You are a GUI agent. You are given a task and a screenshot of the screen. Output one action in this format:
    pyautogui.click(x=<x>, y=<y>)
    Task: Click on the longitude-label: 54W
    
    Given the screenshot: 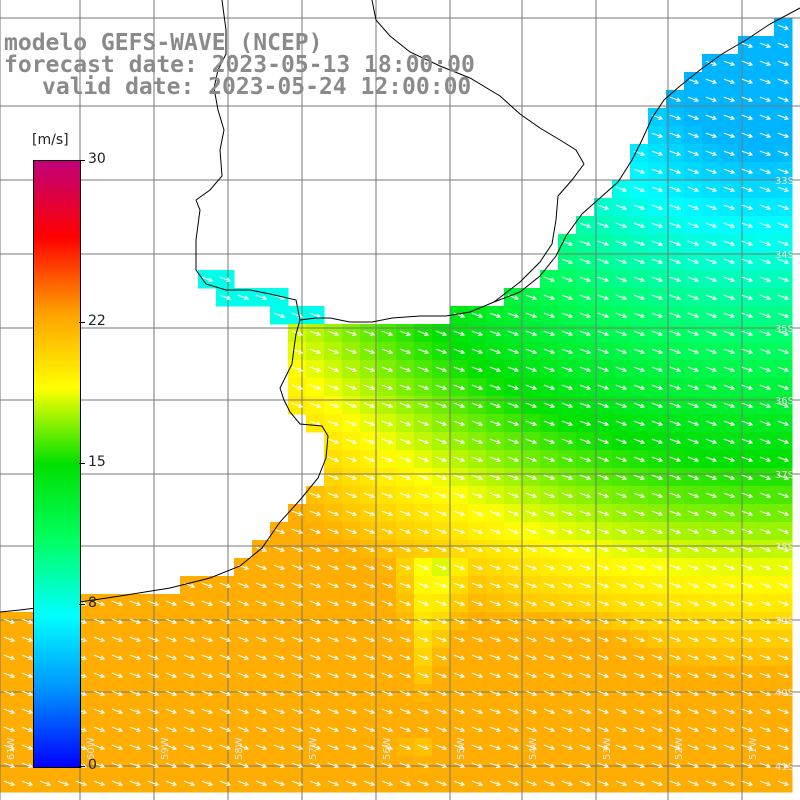 What is the action you would take?
    pyautogui.click(x=533, y=748)
    